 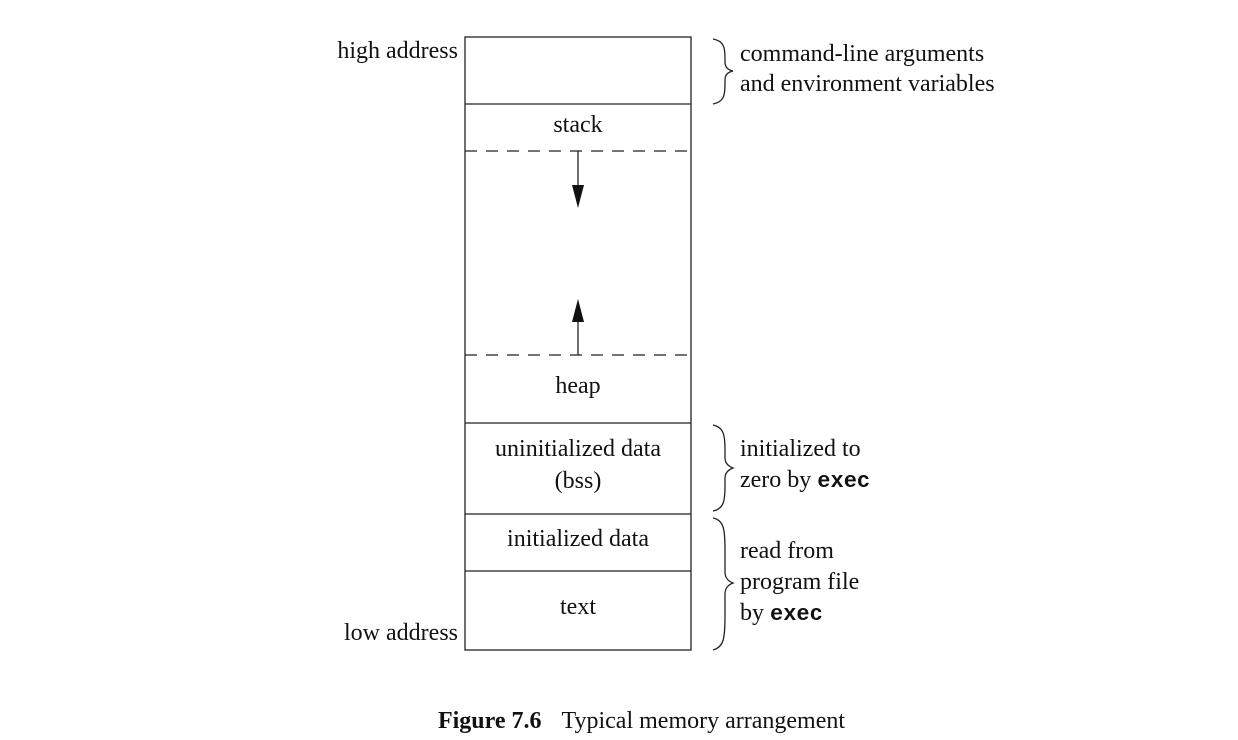 I want to click on segment-text-label: text, so click(x=578, y=607).